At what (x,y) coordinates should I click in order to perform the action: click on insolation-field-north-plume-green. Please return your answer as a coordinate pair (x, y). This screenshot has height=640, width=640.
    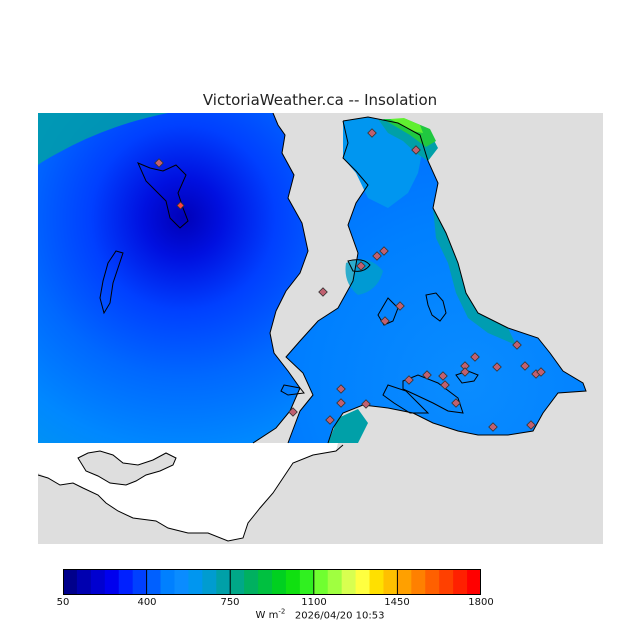
    Looking at the image, I should click on (409, 133).